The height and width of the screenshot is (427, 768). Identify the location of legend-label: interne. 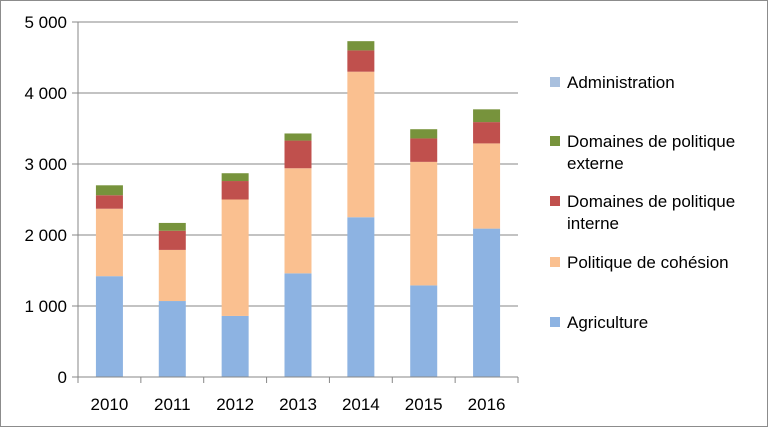
(593, 223).